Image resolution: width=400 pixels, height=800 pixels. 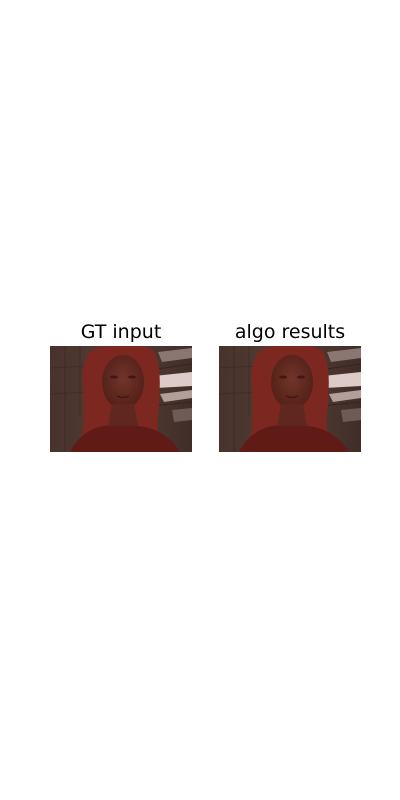 I want to click on algo-results-image, so click(x=290, y=399).